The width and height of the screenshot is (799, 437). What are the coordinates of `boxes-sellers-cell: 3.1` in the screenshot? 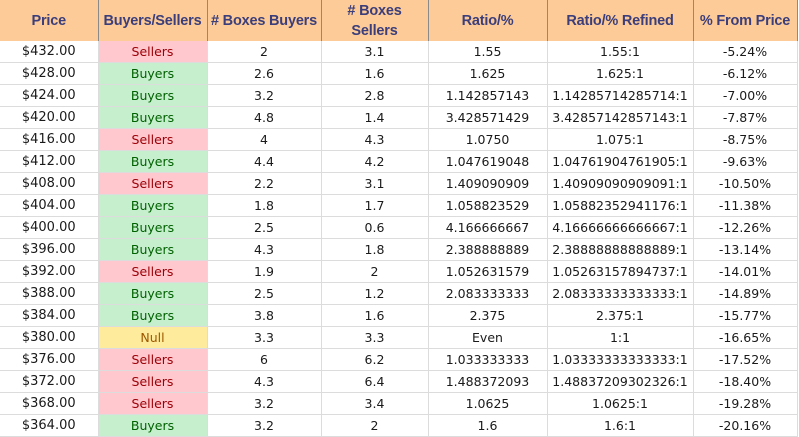 It's located at (375, 52).